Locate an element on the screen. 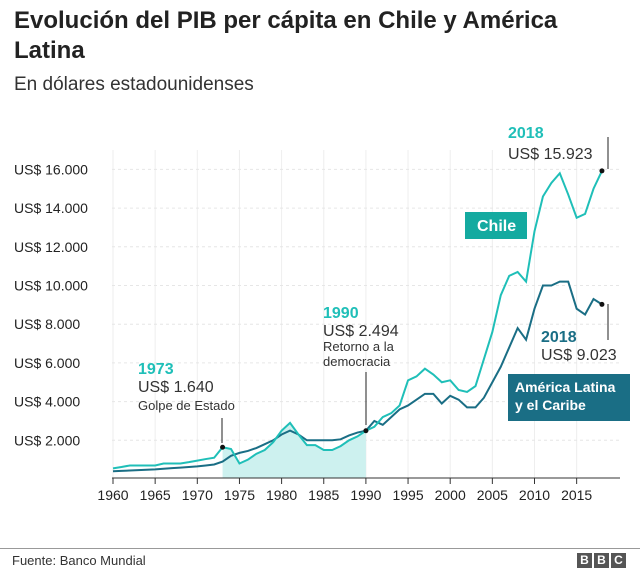 The height and width of the screenshot is (575, 640). x-tick-label: 2005 is located at coordinates (492, 495).